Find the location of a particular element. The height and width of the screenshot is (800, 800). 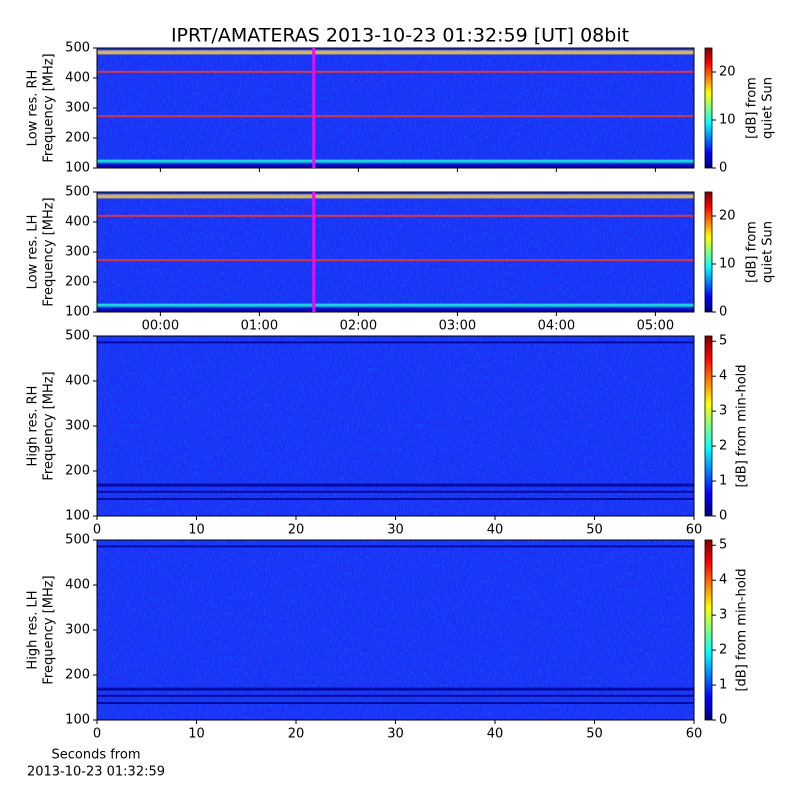

x-tick-label: 01:00 is located at coordinates (259, 326).